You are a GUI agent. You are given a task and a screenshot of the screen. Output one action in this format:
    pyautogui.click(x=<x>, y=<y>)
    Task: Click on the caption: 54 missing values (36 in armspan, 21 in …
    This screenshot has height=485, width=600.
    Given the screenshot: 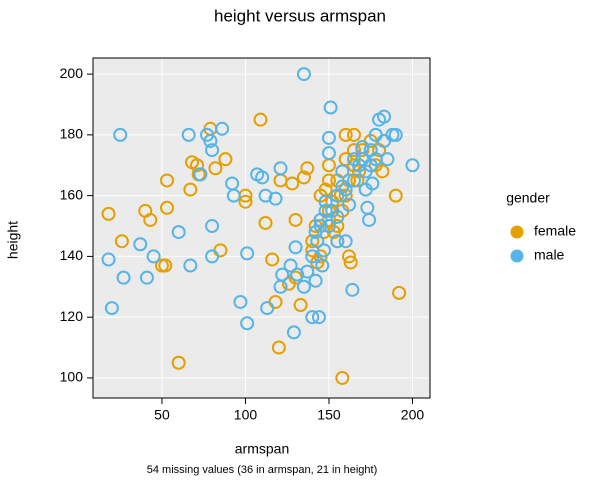 What is the action you would take?
    pyautogui.click(x=262, y=470)
    